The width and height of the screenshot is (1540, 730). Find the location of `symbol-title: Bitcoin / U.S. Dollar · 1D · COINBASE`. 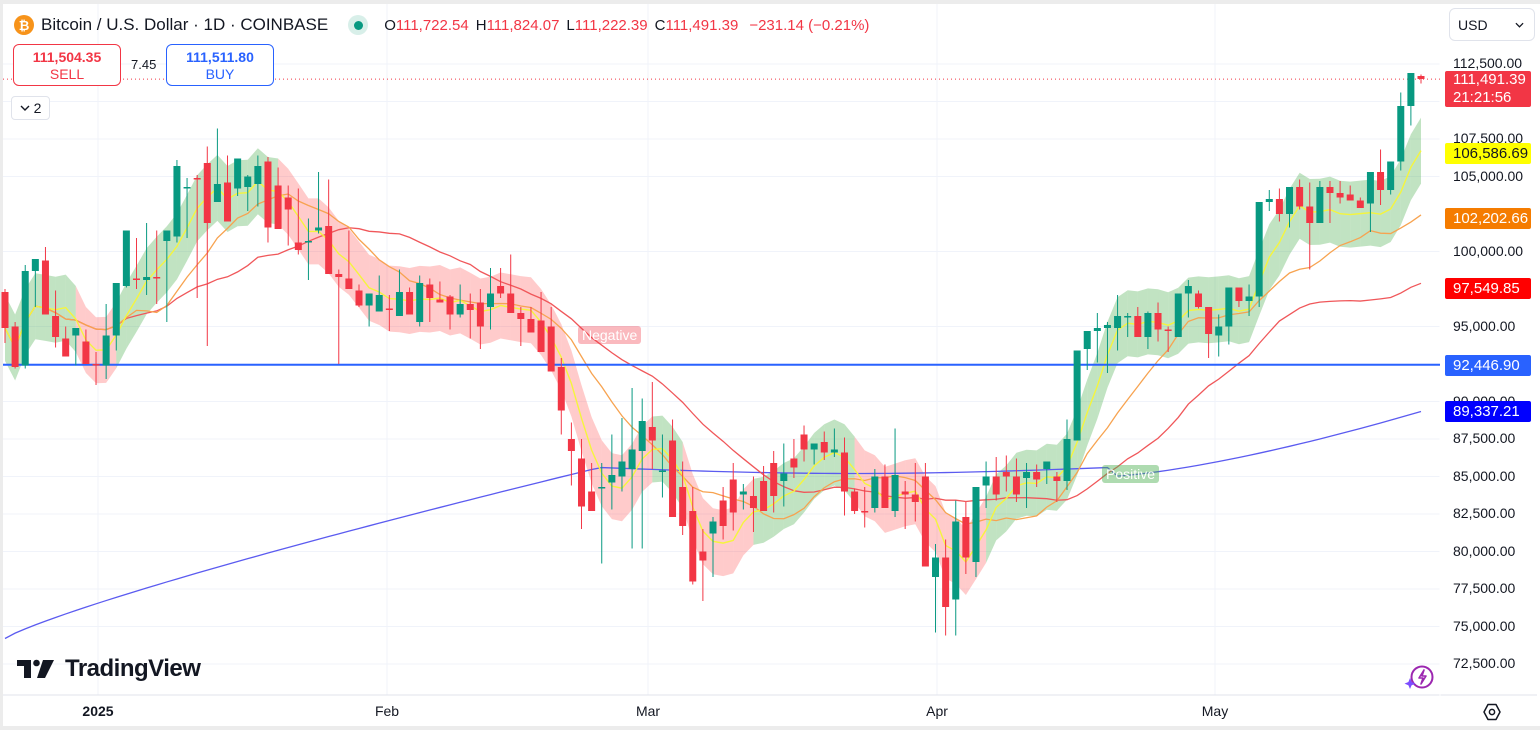

symbol-title: Bitcoin / U.S. Dollar · 1D · COINBASE is located at coordinates (185, 24).